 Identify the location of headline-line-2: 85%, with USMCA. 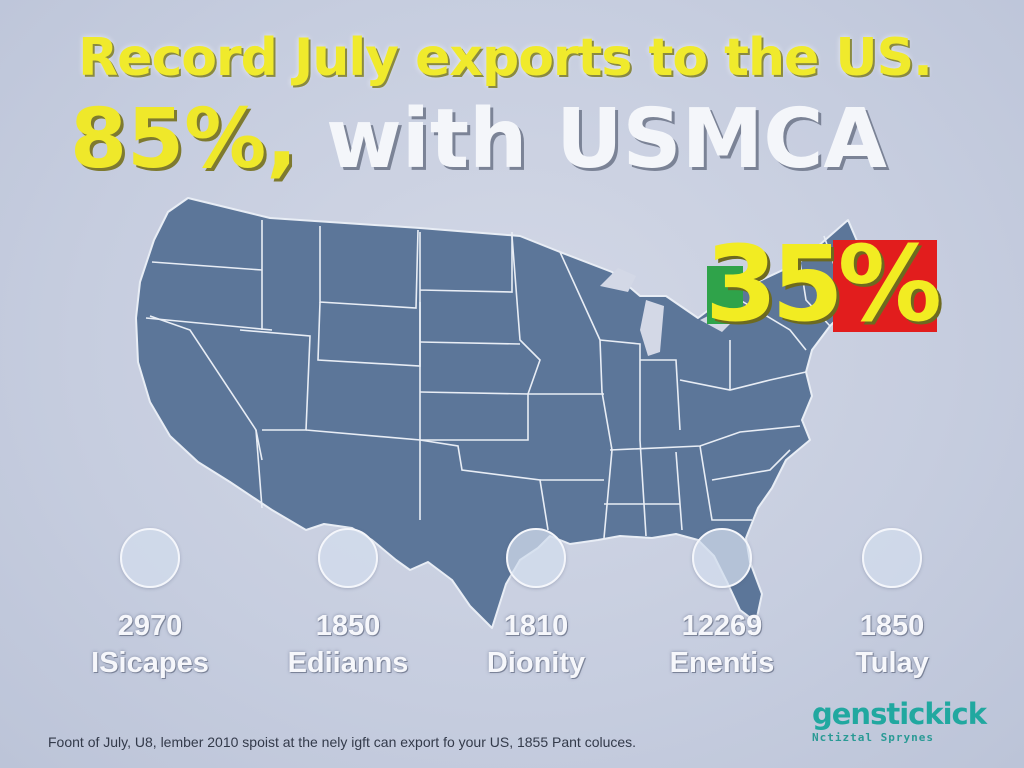
(478, 139).